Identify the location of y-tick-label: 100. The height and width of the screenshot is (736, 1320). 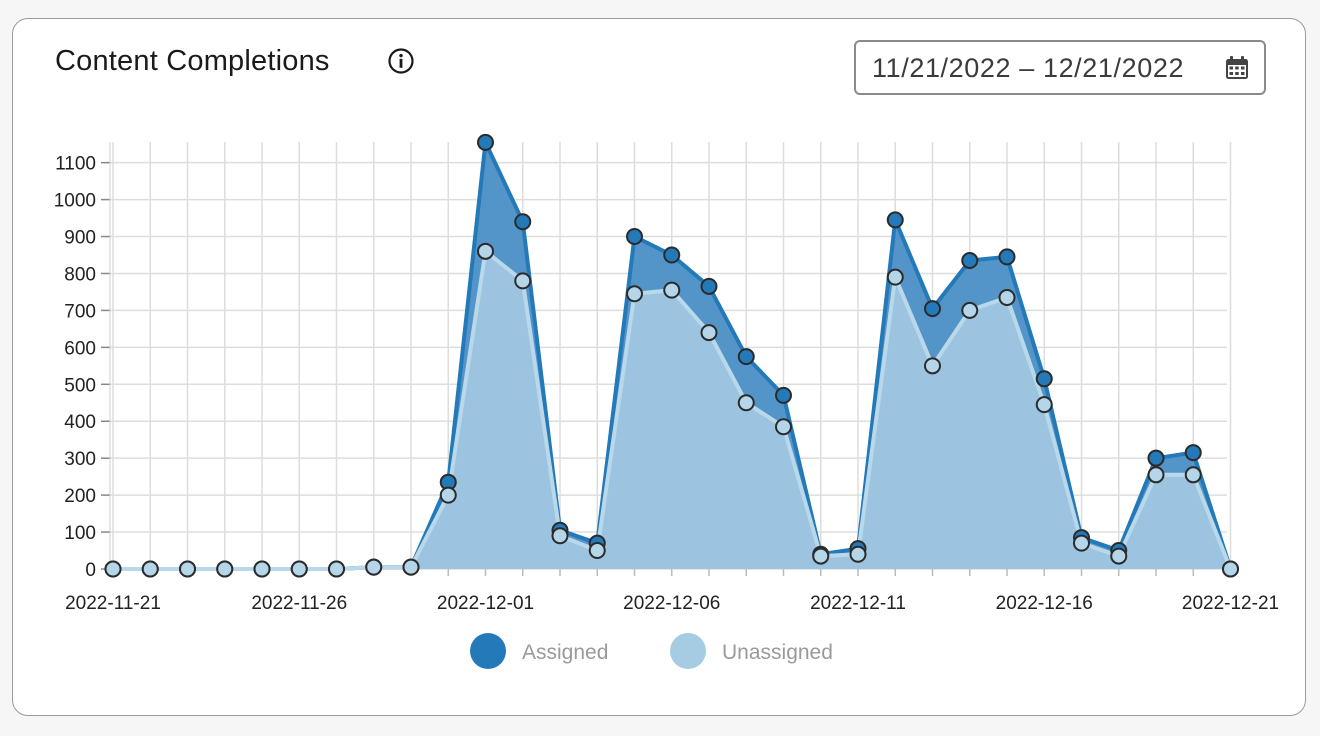
(80, 533).